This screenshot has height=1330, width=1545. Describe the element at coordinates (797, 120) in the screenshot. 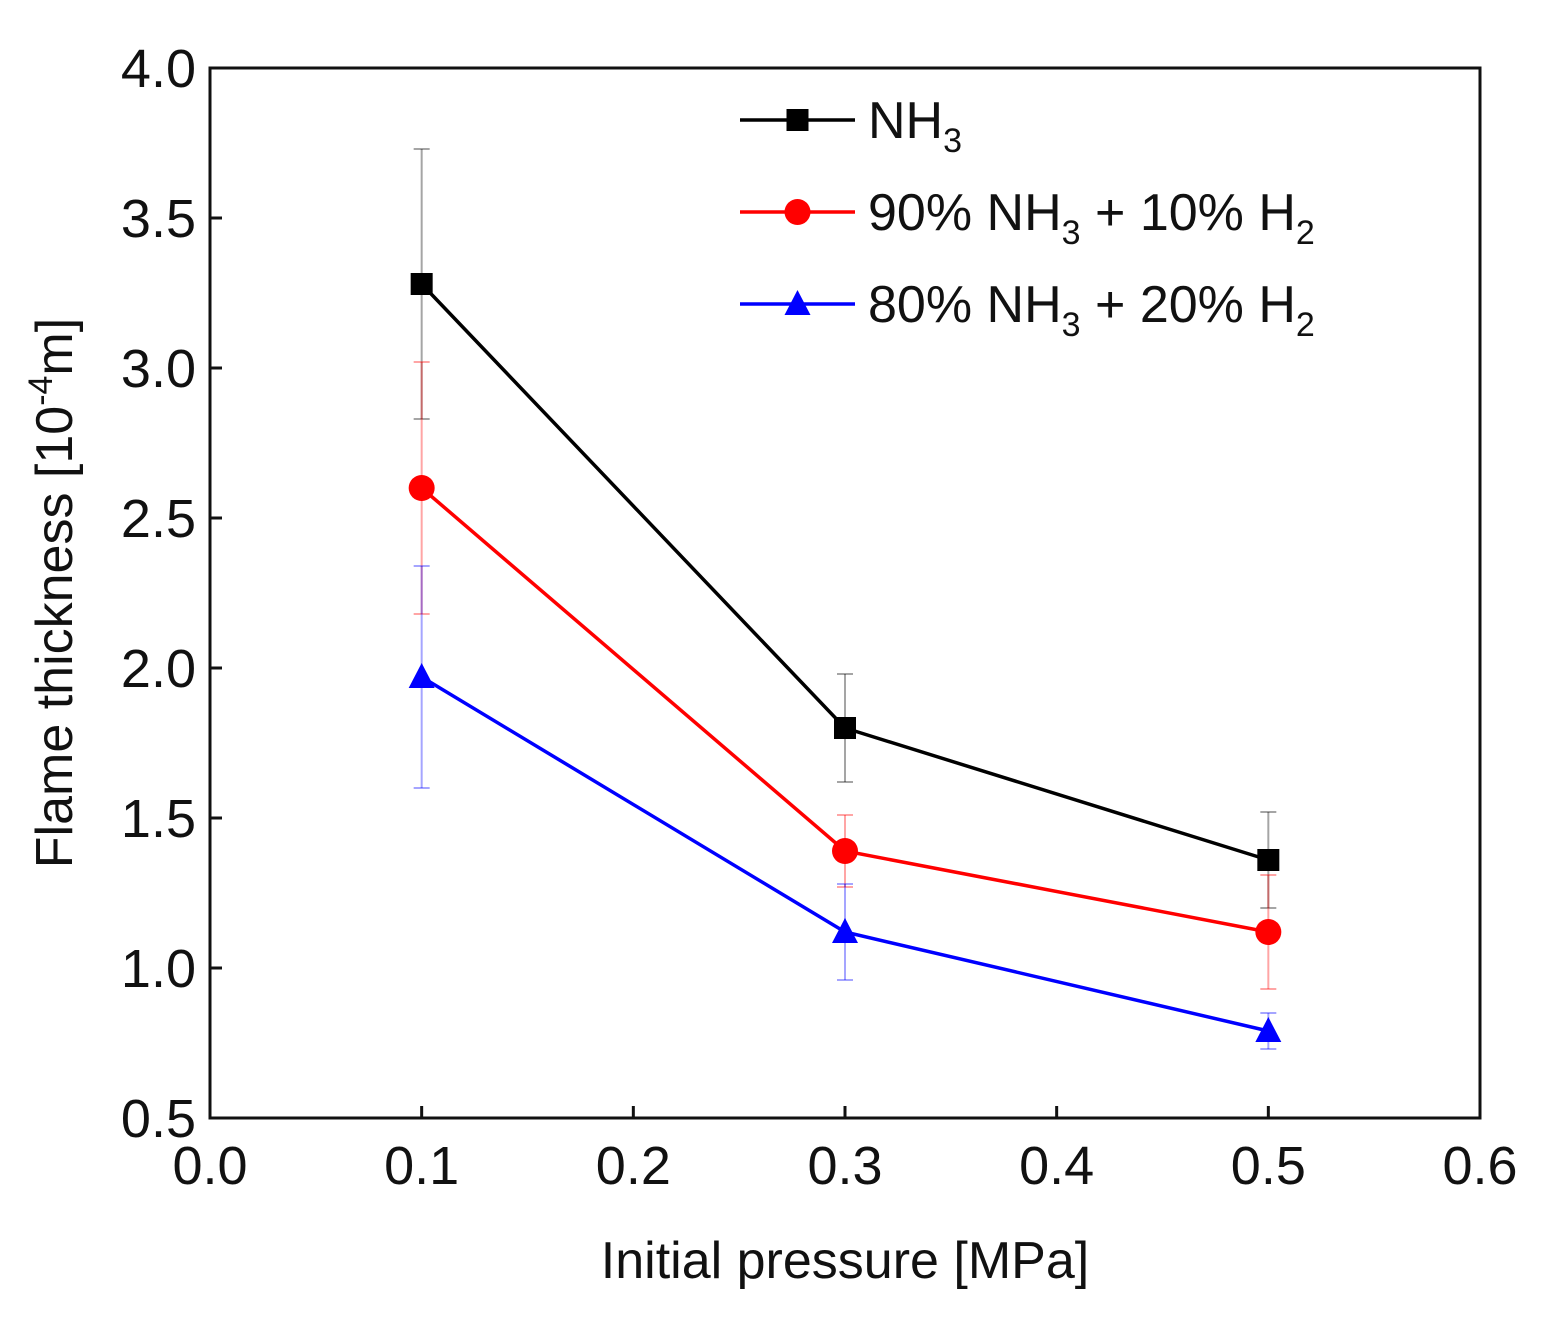

I see `legend-marker-square` at that location.